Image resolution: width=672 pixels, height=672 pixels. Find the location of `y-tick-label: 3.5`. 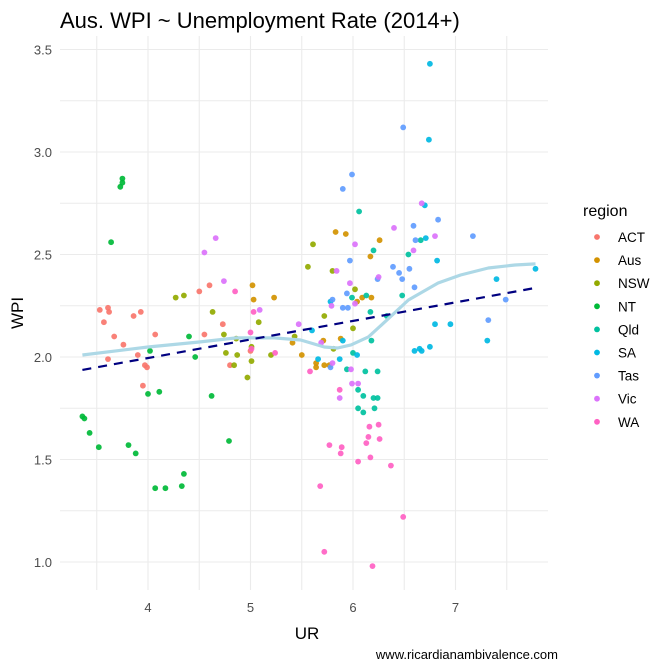

y-tick-label: 3.5 is located at coordinates (43, 50).